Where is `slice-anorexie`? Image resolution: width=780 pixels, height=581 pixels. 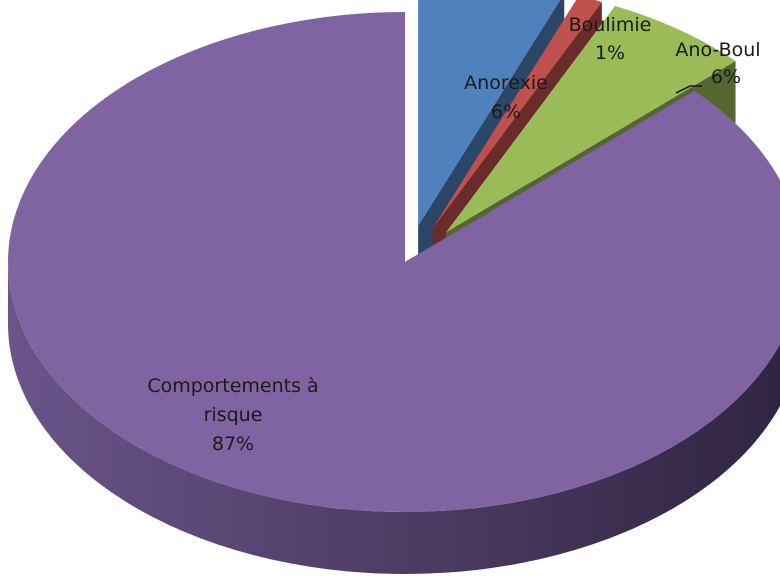 slice-anorexie is located at coordinates (489, 113).